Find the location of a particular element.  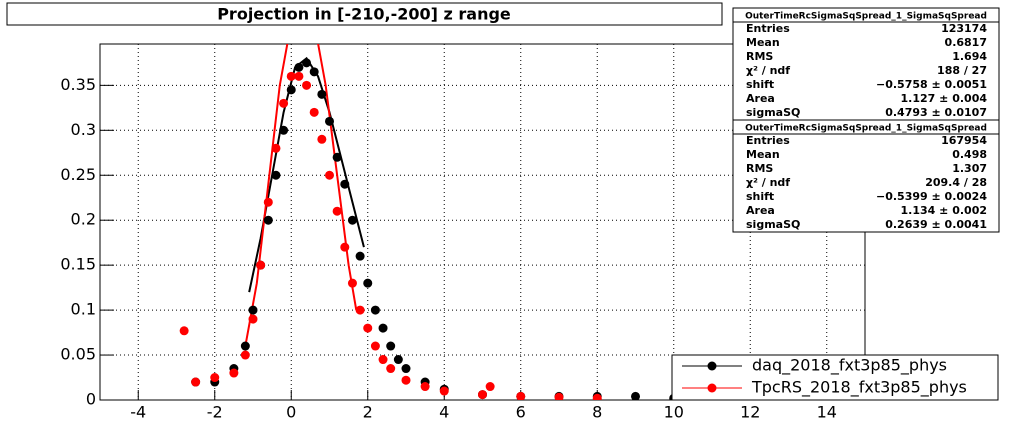

x-tick-label: 6 is located at coordinates (521, 412).